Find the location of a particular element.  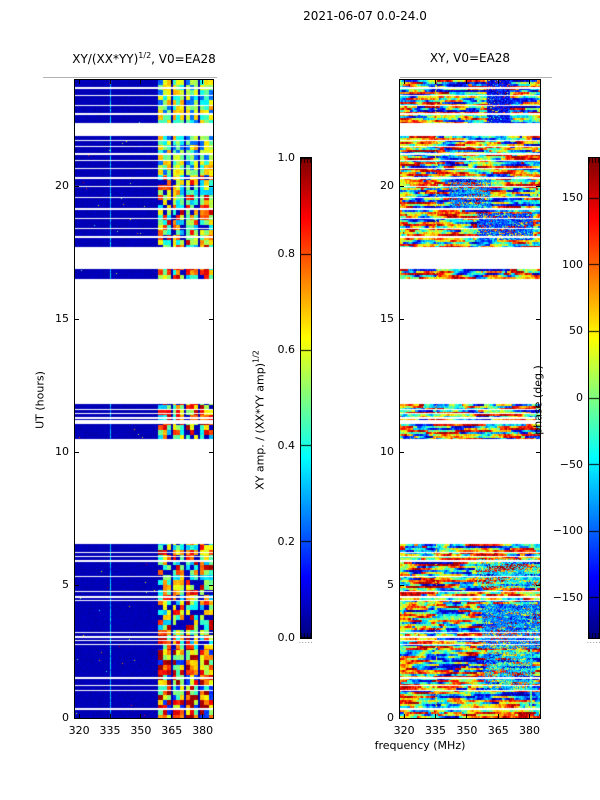

left-colorbar-gradient is located at coordinates (306, 398).